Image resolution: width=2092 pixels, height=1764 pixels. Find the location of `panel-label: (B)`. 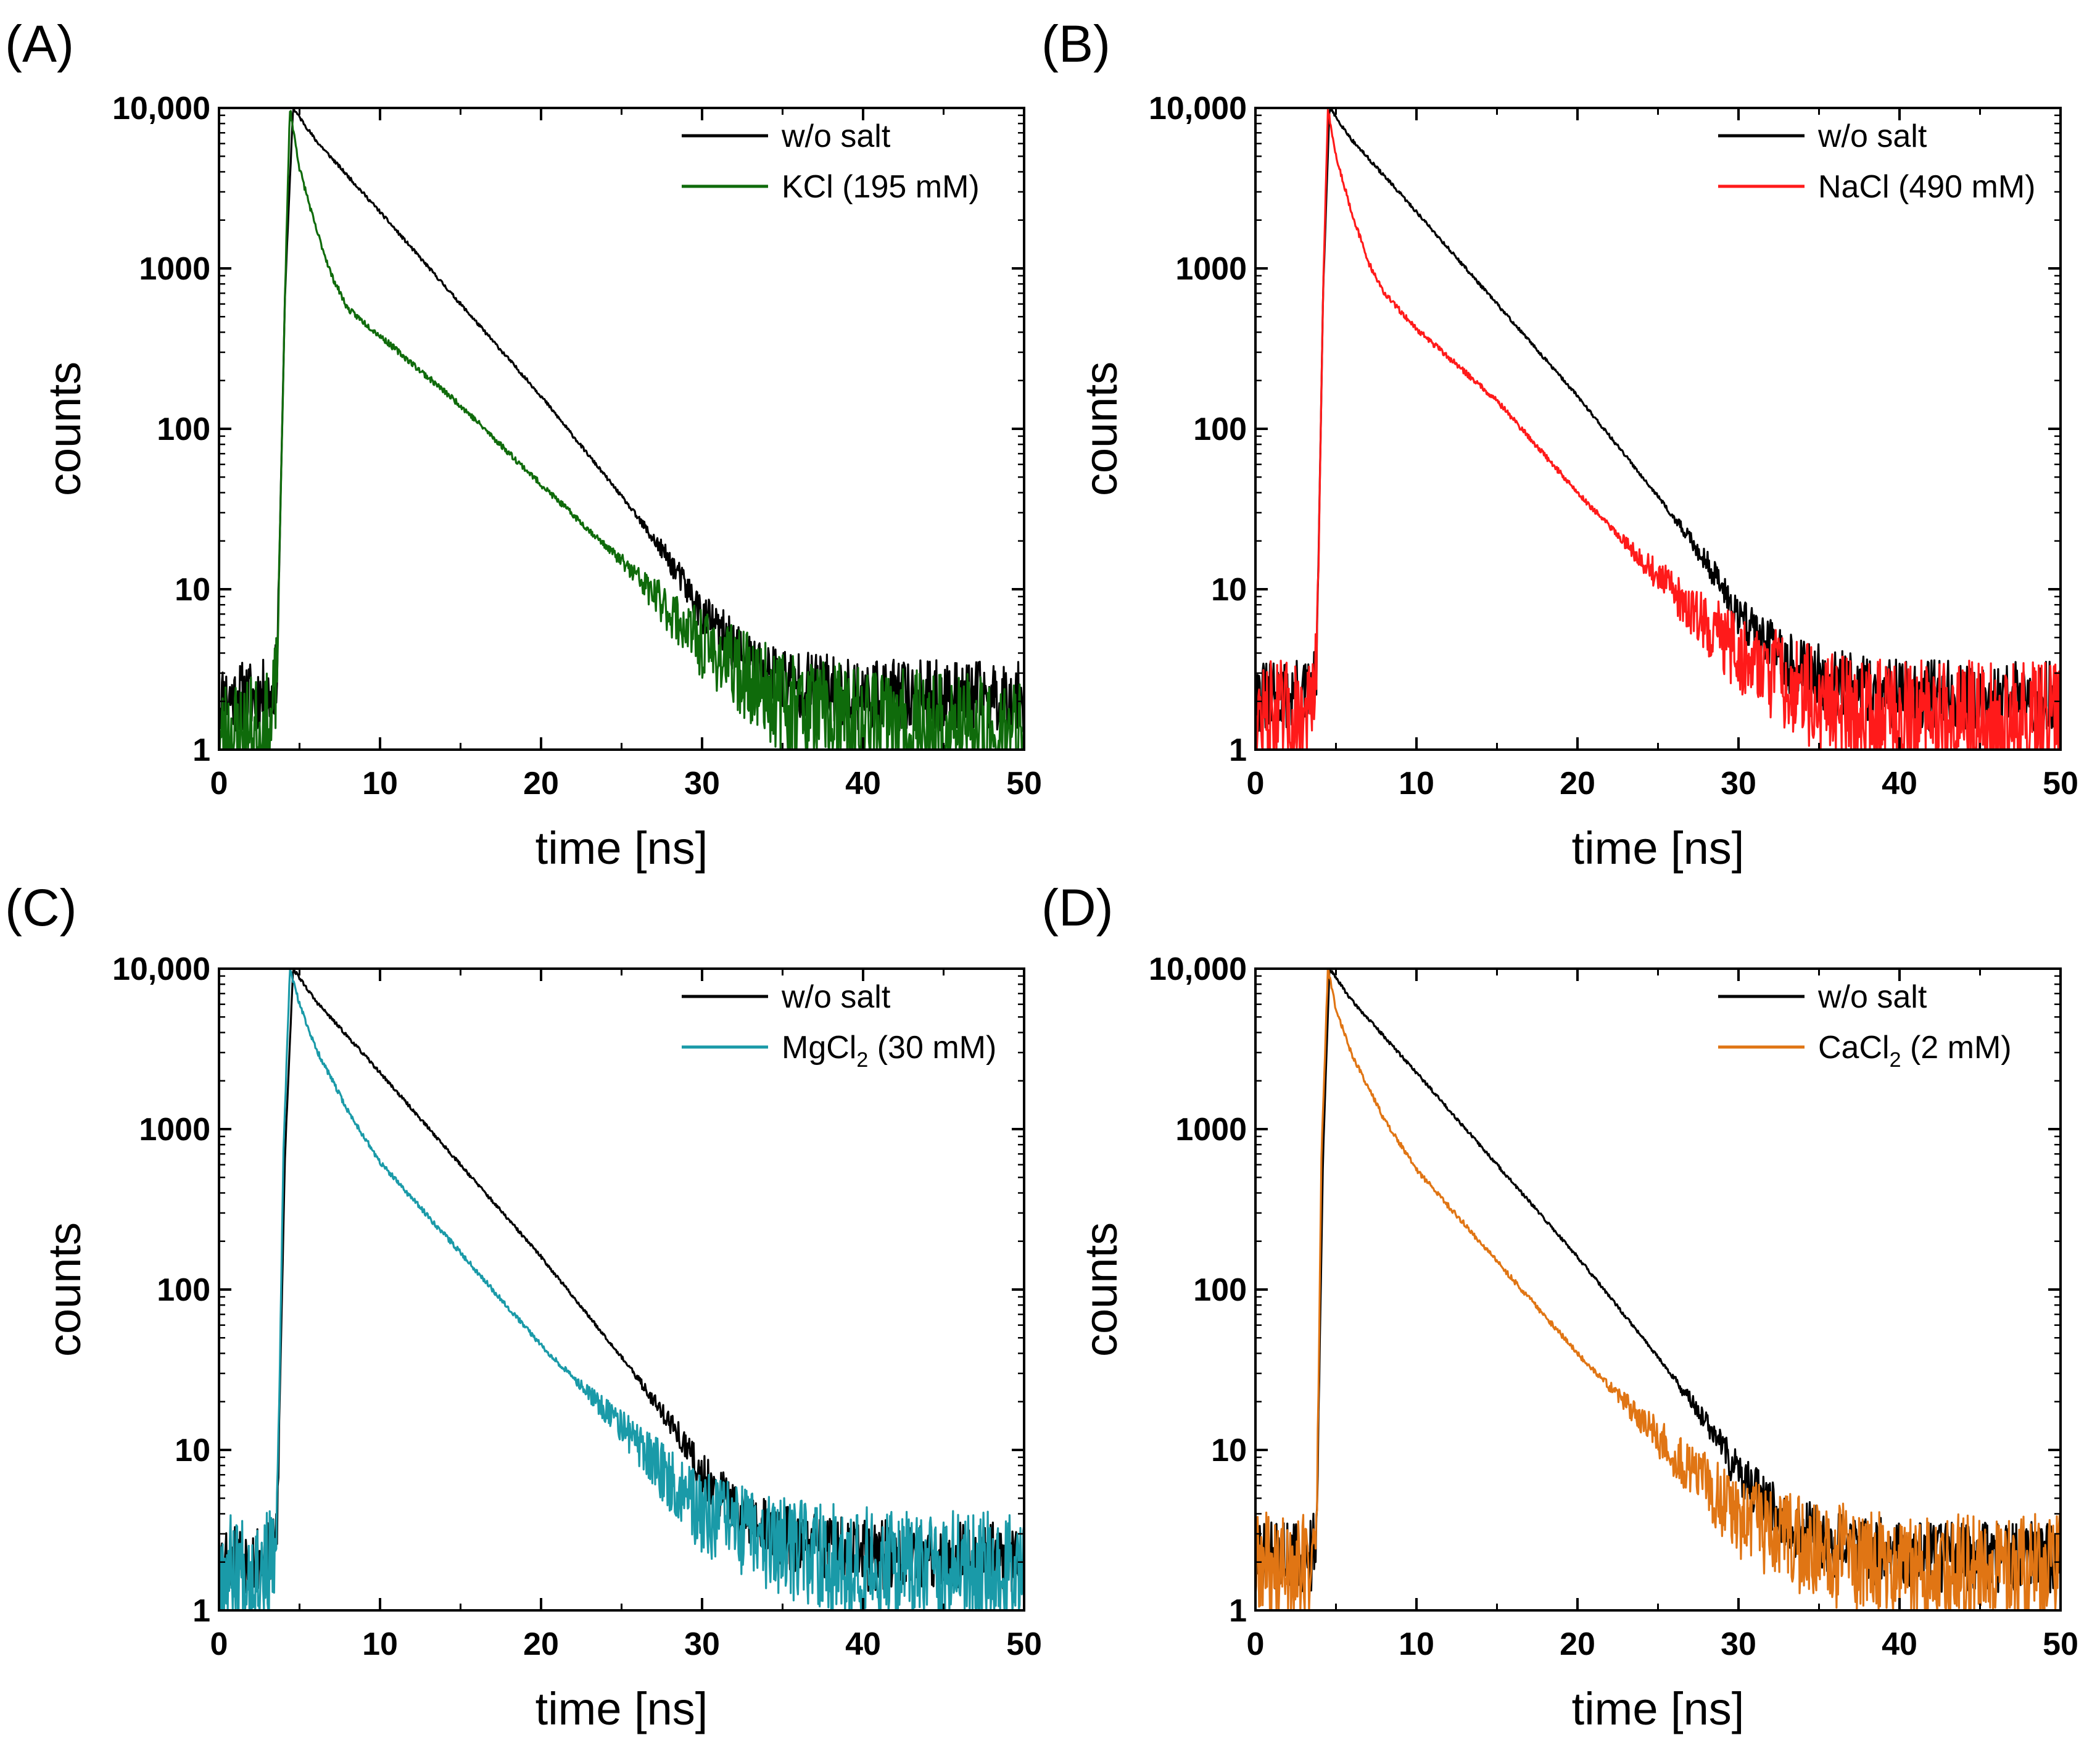

panel-label: (B) is located at coordinates (1075, 44).